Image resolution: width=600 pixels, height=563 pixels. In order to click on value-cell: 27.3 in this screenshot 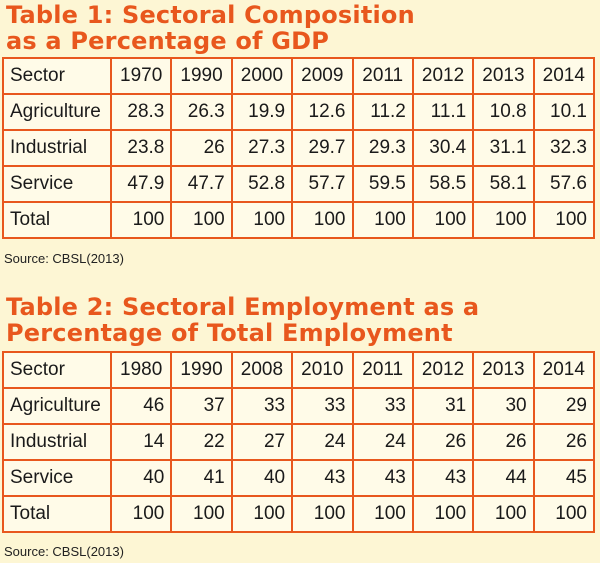, I will do `click(262, 148)`.